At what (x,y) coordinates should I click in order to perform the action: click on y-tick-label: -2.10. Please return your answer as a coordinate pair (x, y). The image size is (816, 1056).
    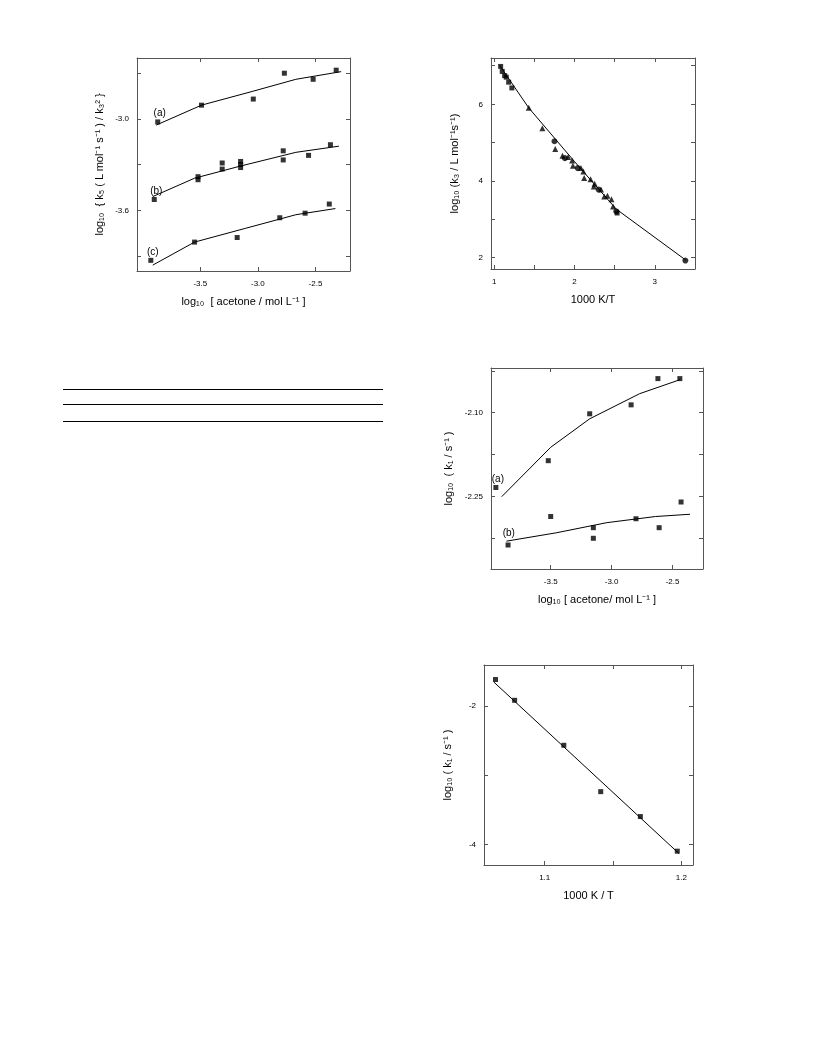
    Looking at the image, I should click on (474, 413).